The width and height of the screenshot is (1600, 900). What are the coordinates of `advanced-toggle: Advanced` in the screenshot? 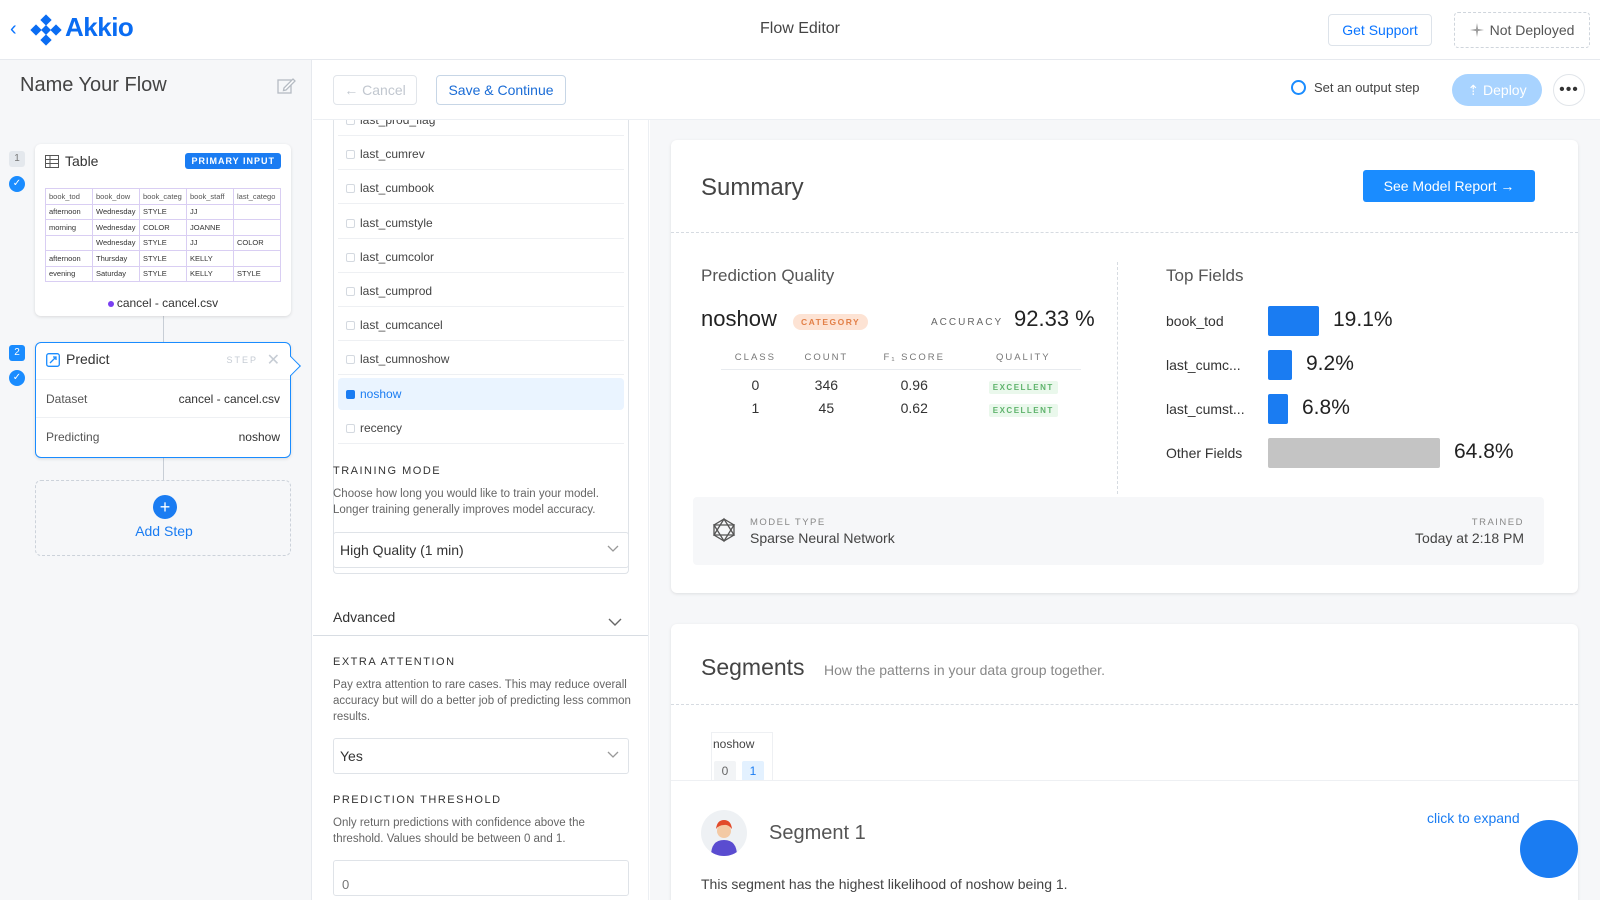 It's located at (480, 618).